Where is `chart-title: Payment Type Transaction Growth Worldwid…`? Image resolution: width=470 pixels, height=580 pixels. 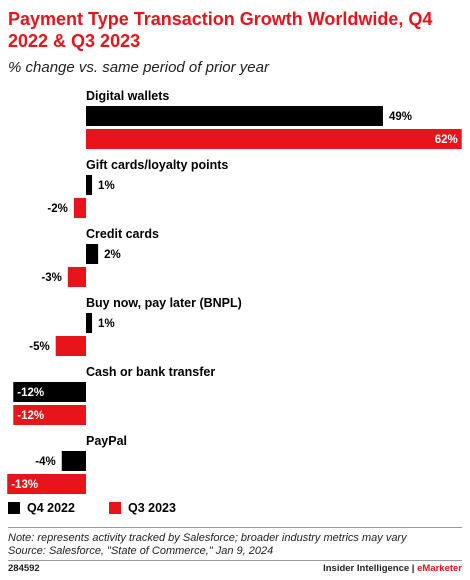
chart-title: Payment Type Transaction Growth Worldwid… is located at coordinates (220, 30).